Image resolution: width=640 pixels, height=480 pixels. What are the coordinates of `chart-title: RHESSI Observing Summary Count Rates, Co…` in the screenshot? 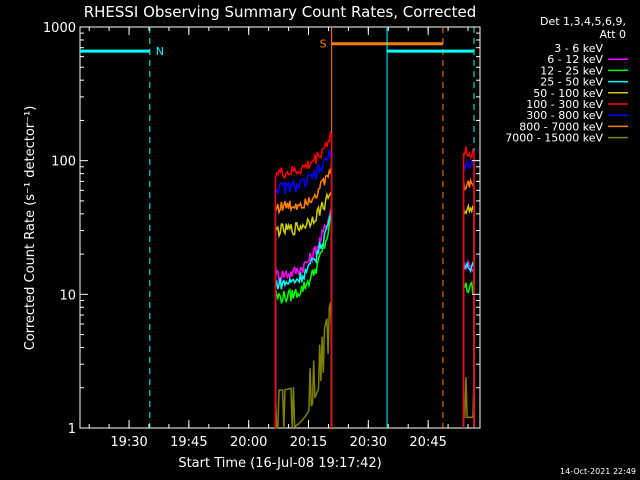 It's located at (280, 12).